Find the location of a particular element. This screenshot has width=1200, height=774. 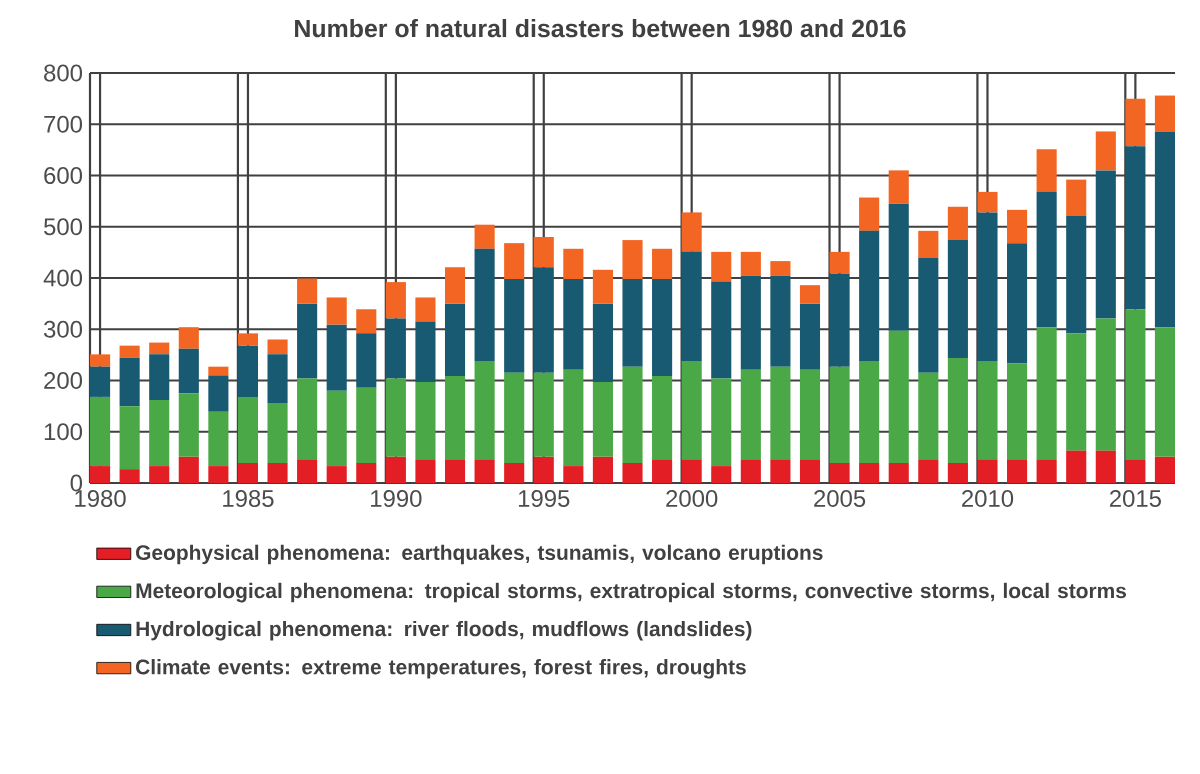

x-tick-label: 1990 is located at coordinates (396, 498).